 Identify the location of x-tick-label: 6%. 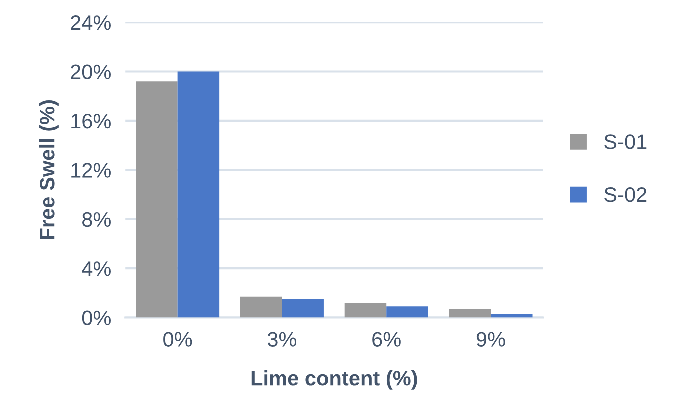
(386, 339).